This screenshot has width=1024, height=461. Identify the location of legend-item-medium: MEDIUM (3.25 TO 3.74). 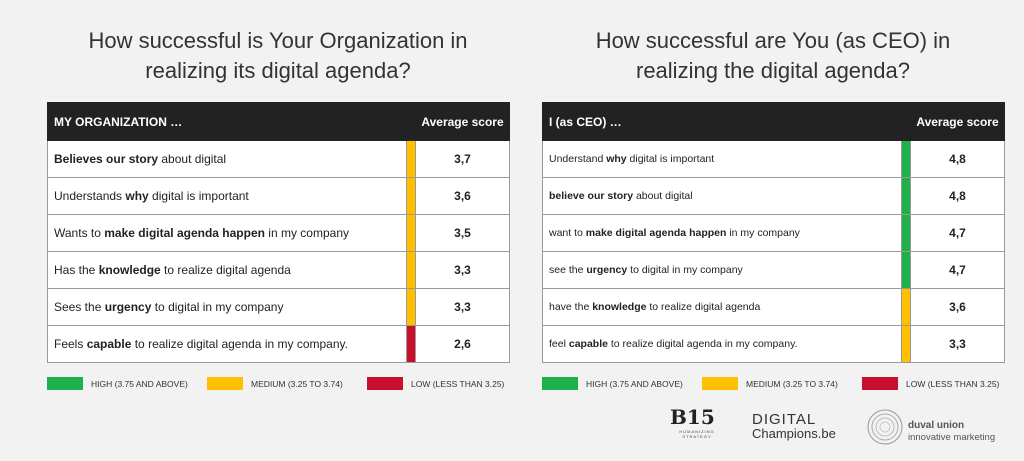
(770, 383).